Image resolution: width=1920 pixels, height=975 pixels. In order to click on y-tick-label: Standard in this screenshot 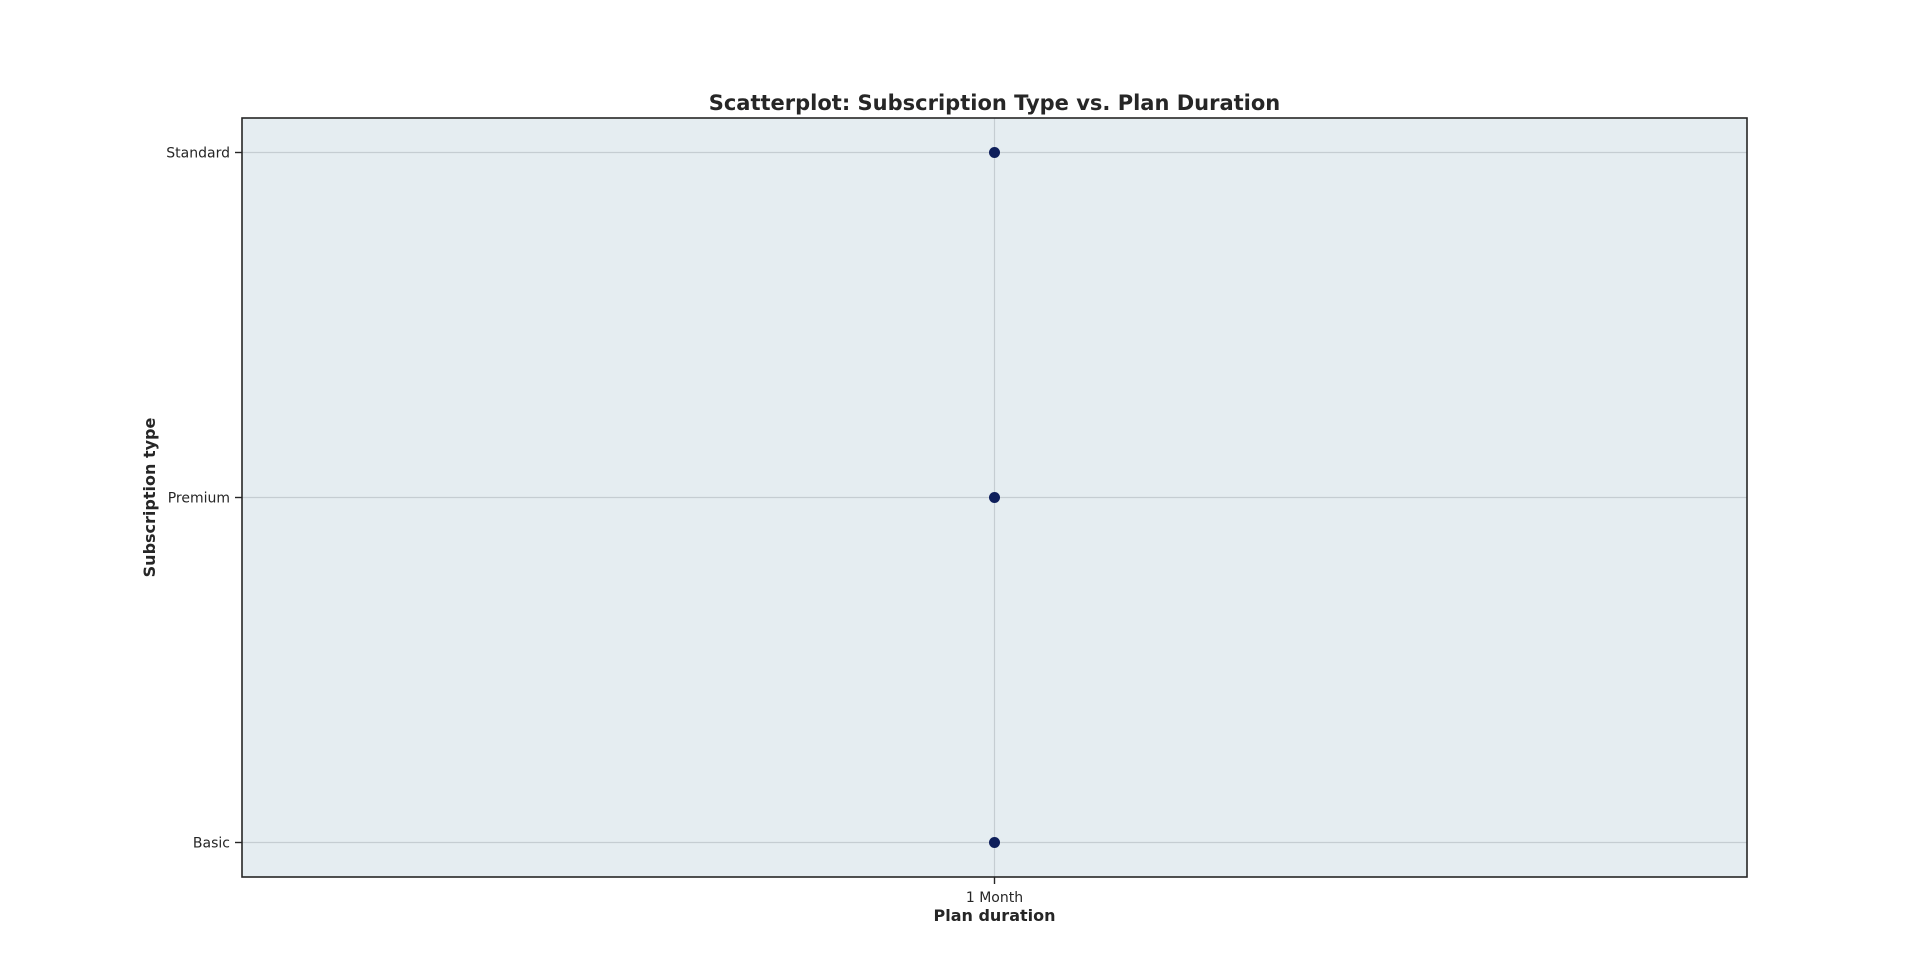, I will do `click(198, 154)`.